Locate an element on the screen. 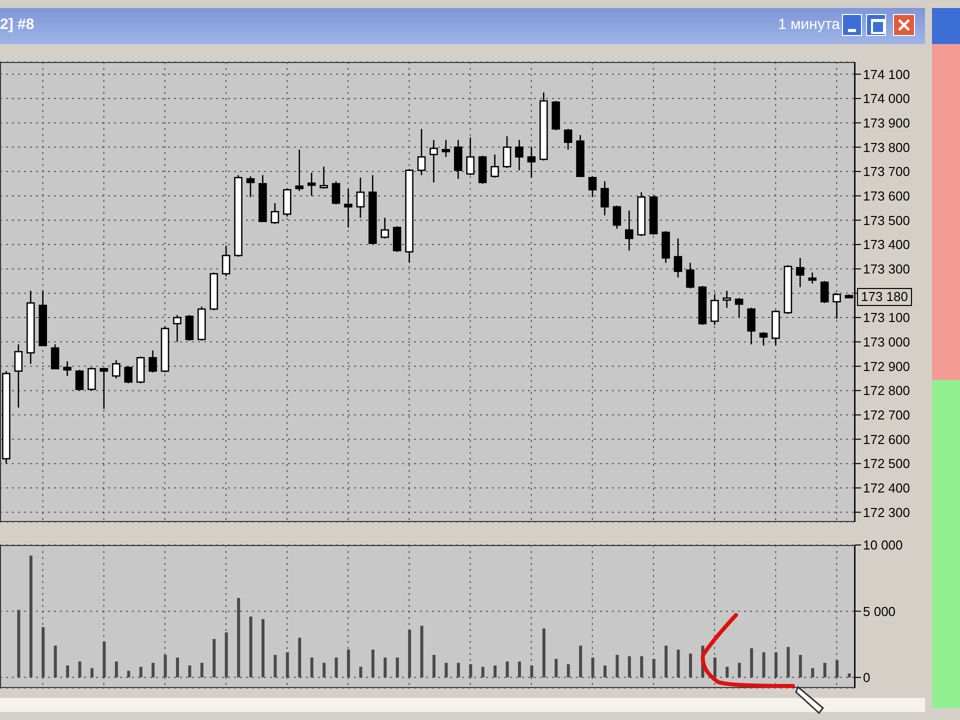 This screenshot has height=720, width=960. y-tick-label: 5 000 is located at coordinates (879, 611).